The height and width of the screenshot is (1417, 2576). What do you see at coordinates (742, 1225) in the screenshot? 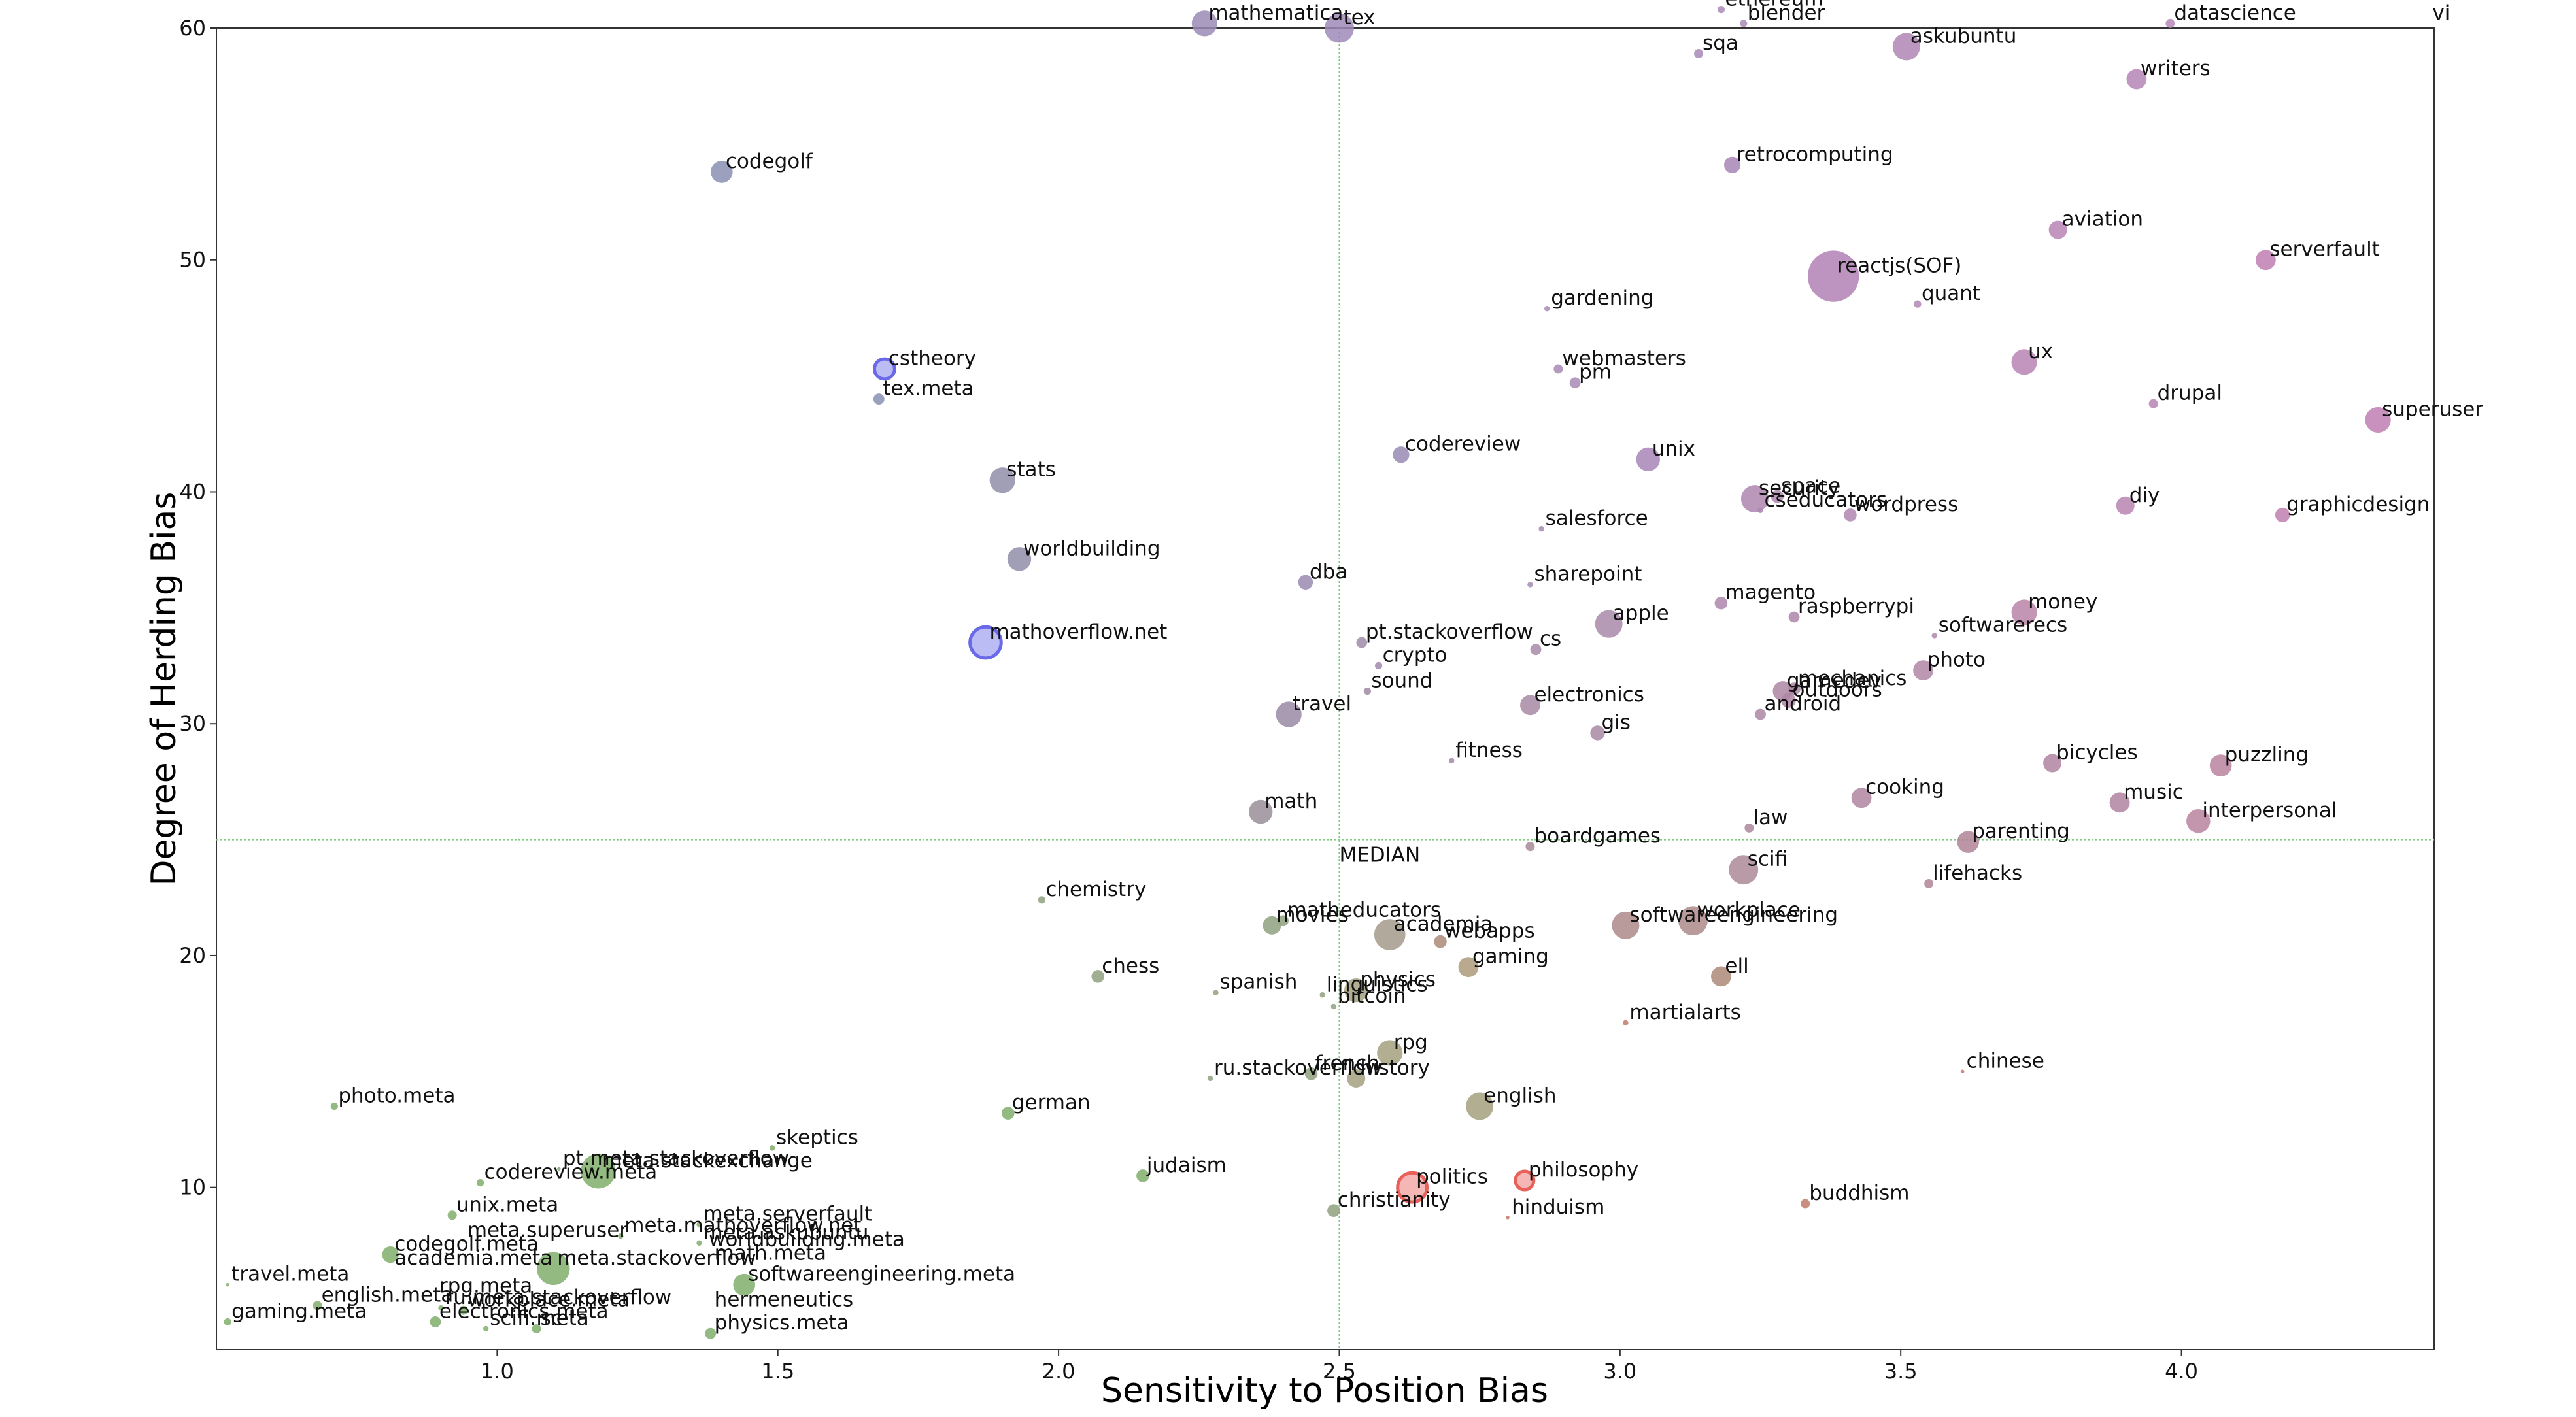
I see `point-label: meta.mathoverflow.net` at bounding box center [742, 1225].